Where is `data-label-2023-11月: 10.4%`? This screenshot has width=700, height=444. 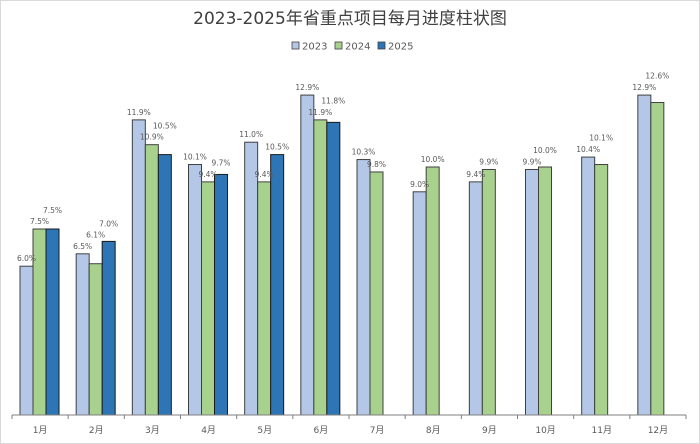
data-label-2023-11月: 10.4% is located at coordinates (588, 149).